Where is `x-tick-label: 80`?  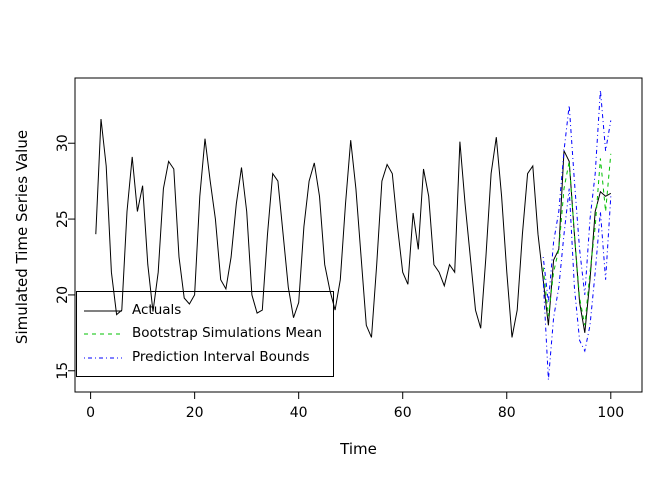
x-tick-label: 80 is located at coordinates (507, 413).